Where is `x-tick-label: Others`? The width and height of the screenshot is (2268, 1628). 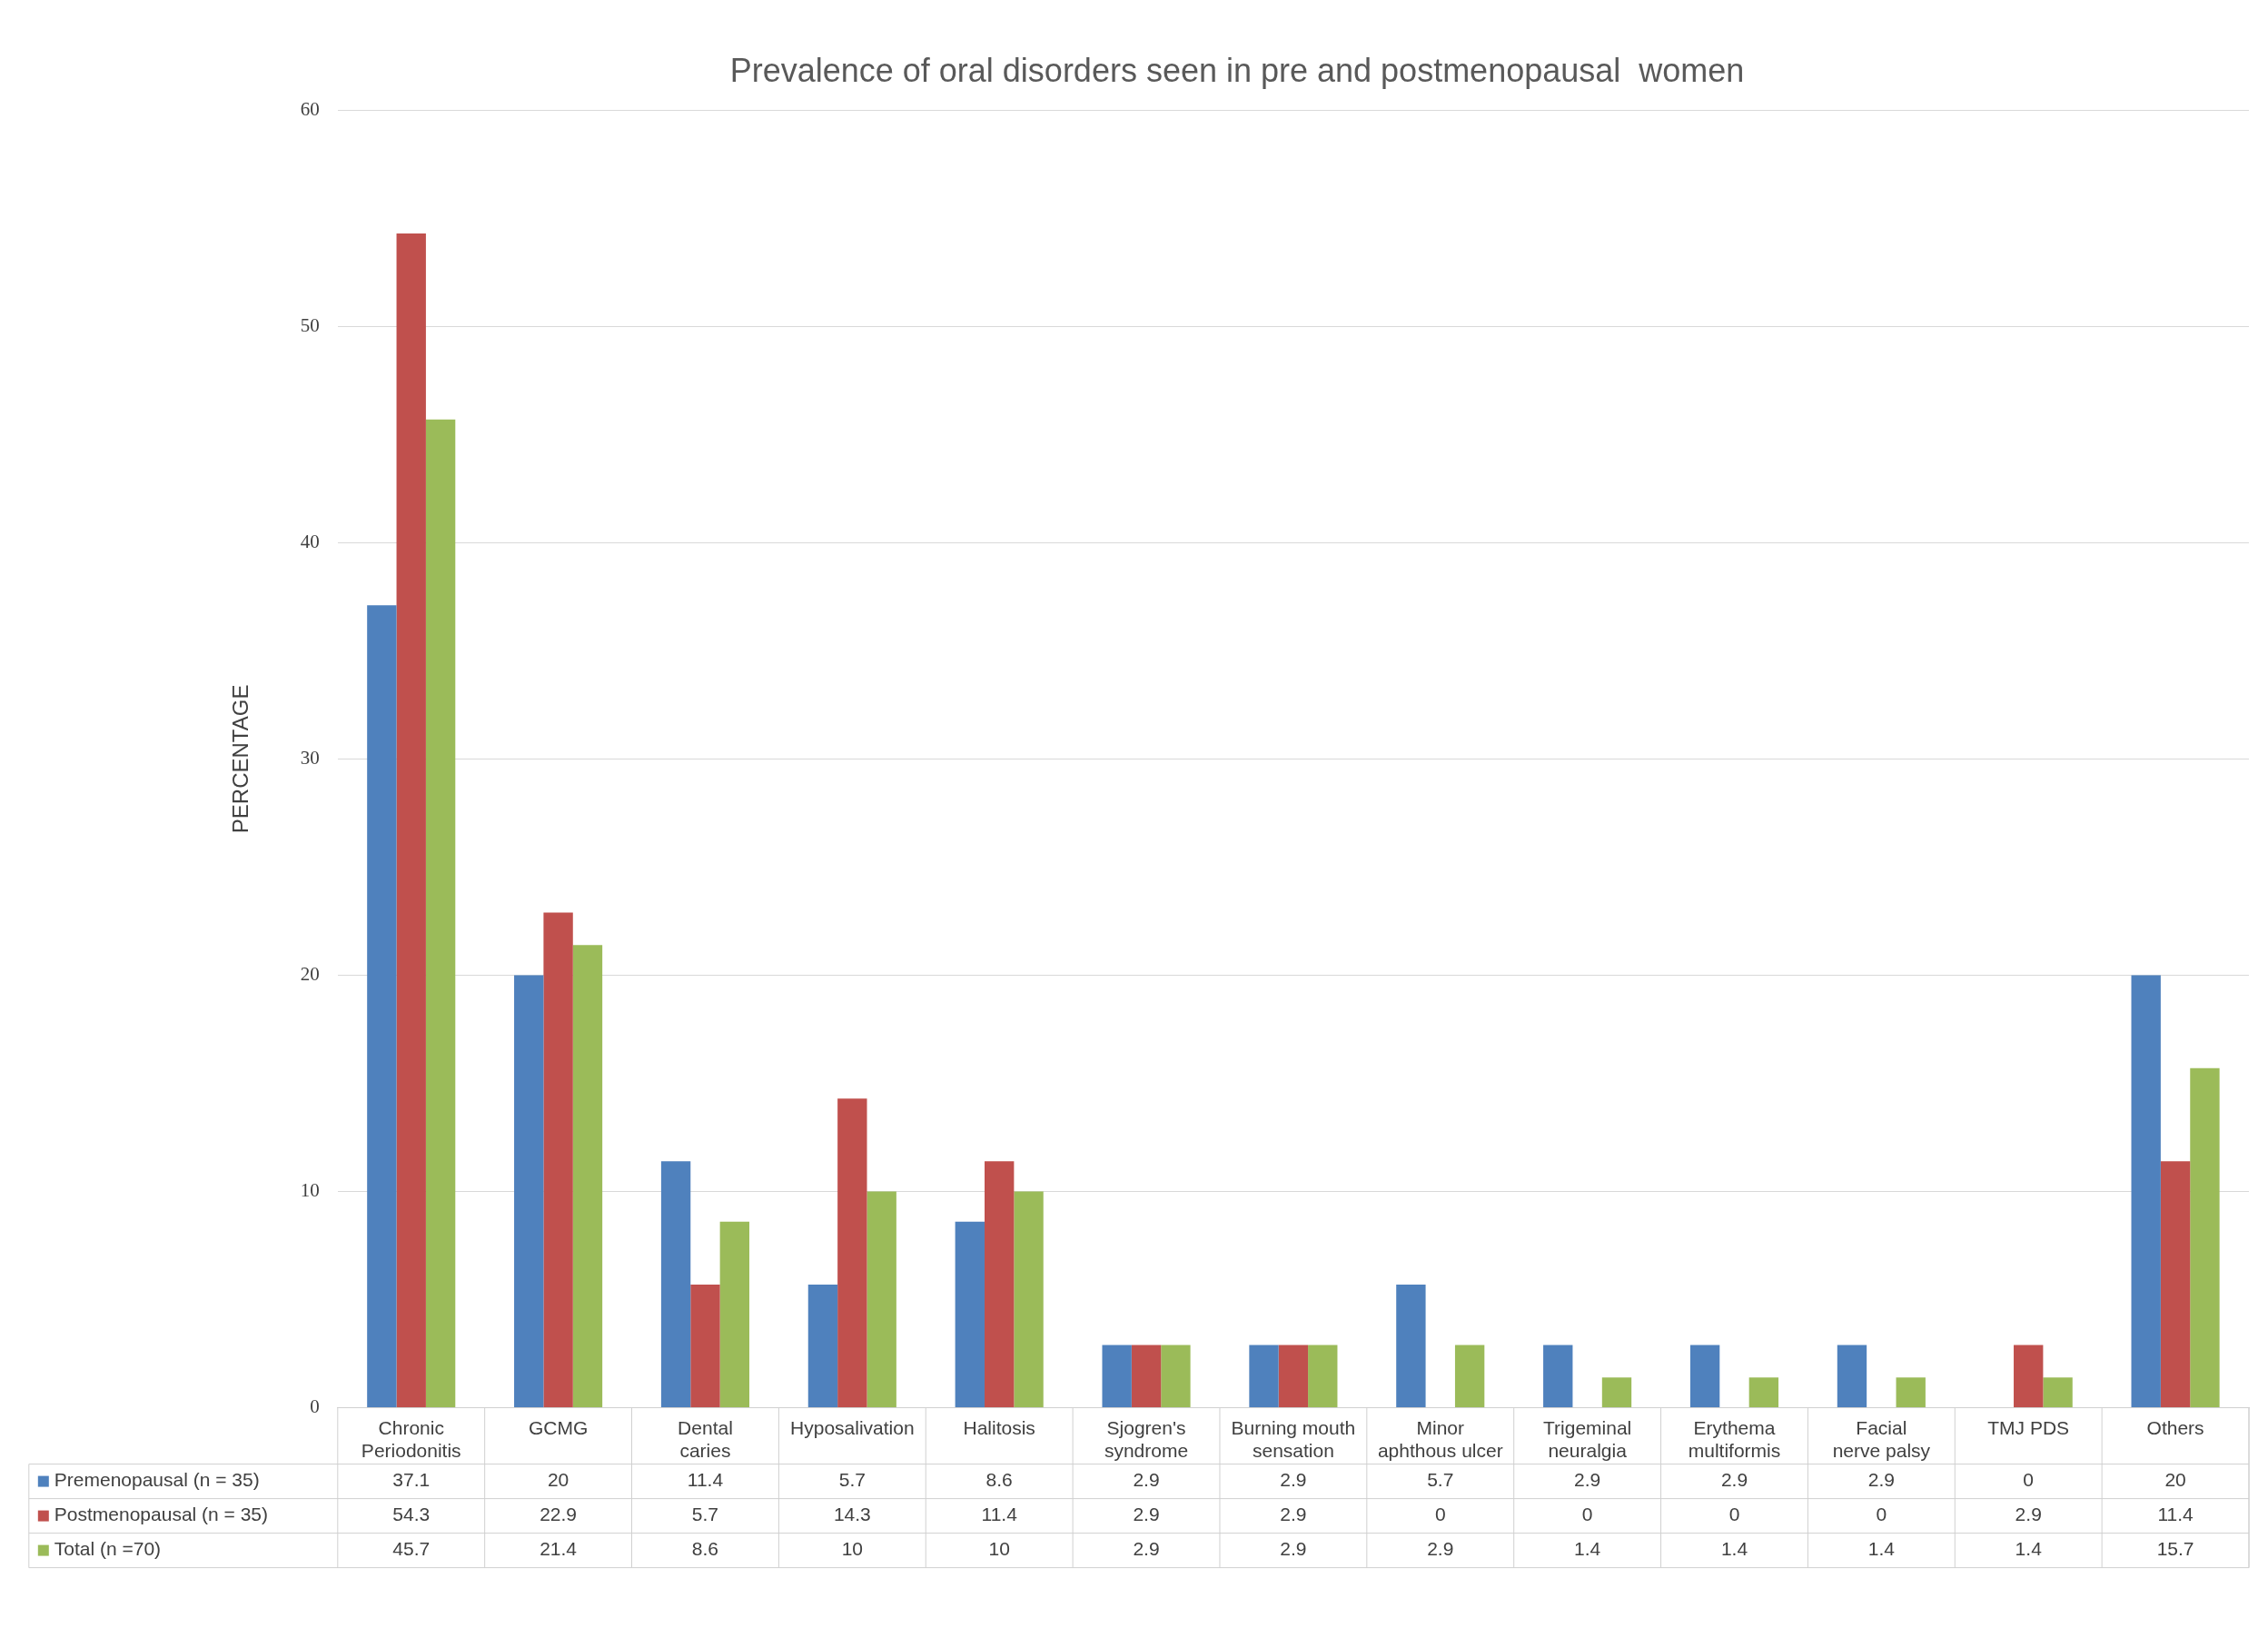
x-tick-label: Others is located at coordinates (2175, 1428).